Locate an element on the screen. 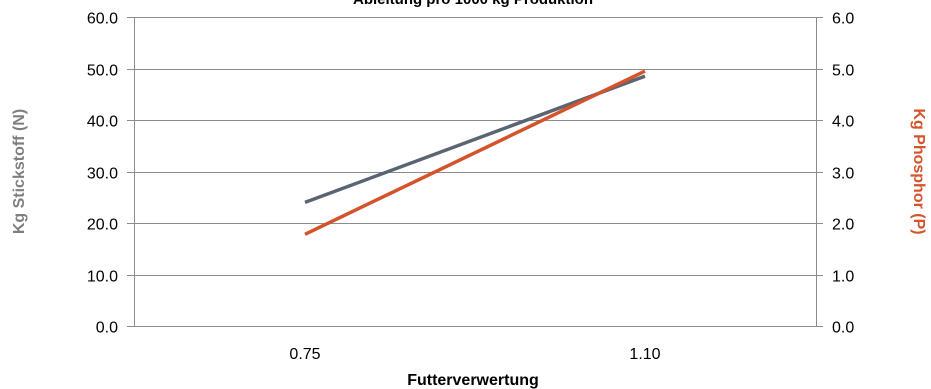 The width and height of the screenshot is (931, 389). right-y-tick-label: 5.0 is located at coordinates (843, 71).